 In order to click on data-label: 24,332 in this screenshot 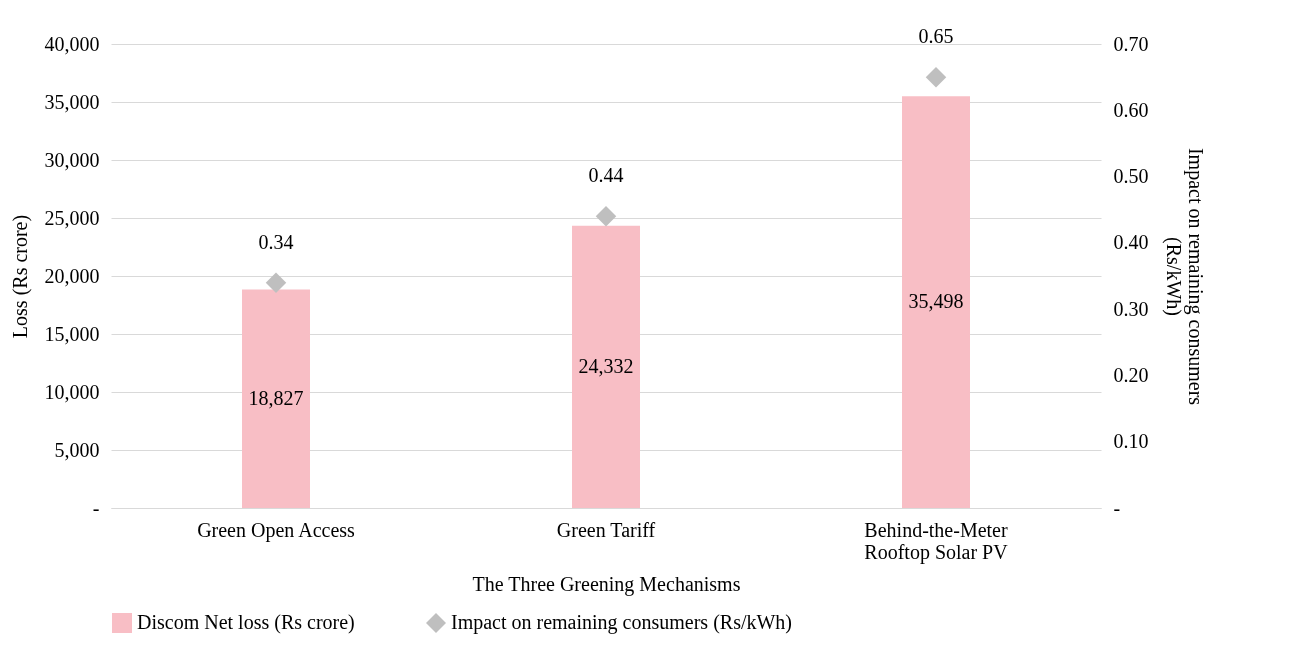, I will do `click(606, 365)`.